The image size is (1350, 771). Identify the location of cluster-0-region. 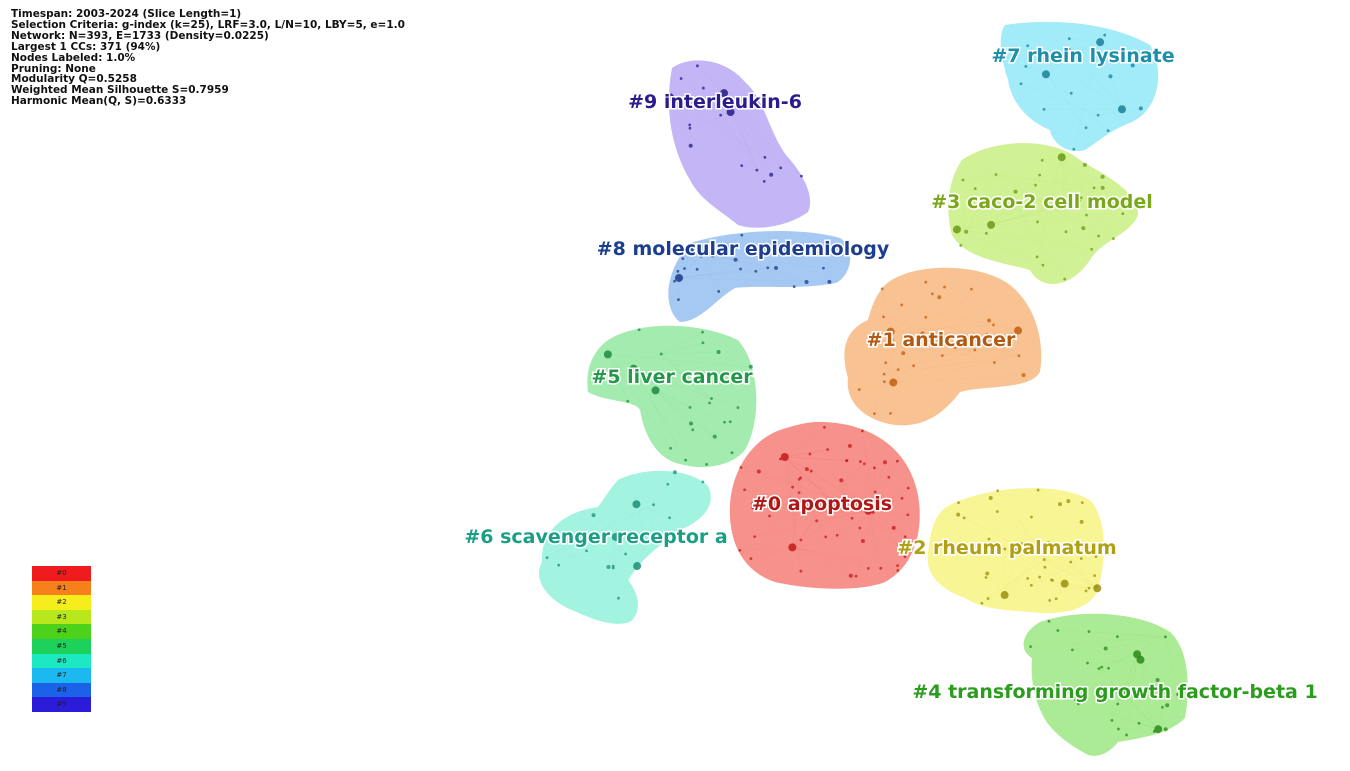
(824, 505).